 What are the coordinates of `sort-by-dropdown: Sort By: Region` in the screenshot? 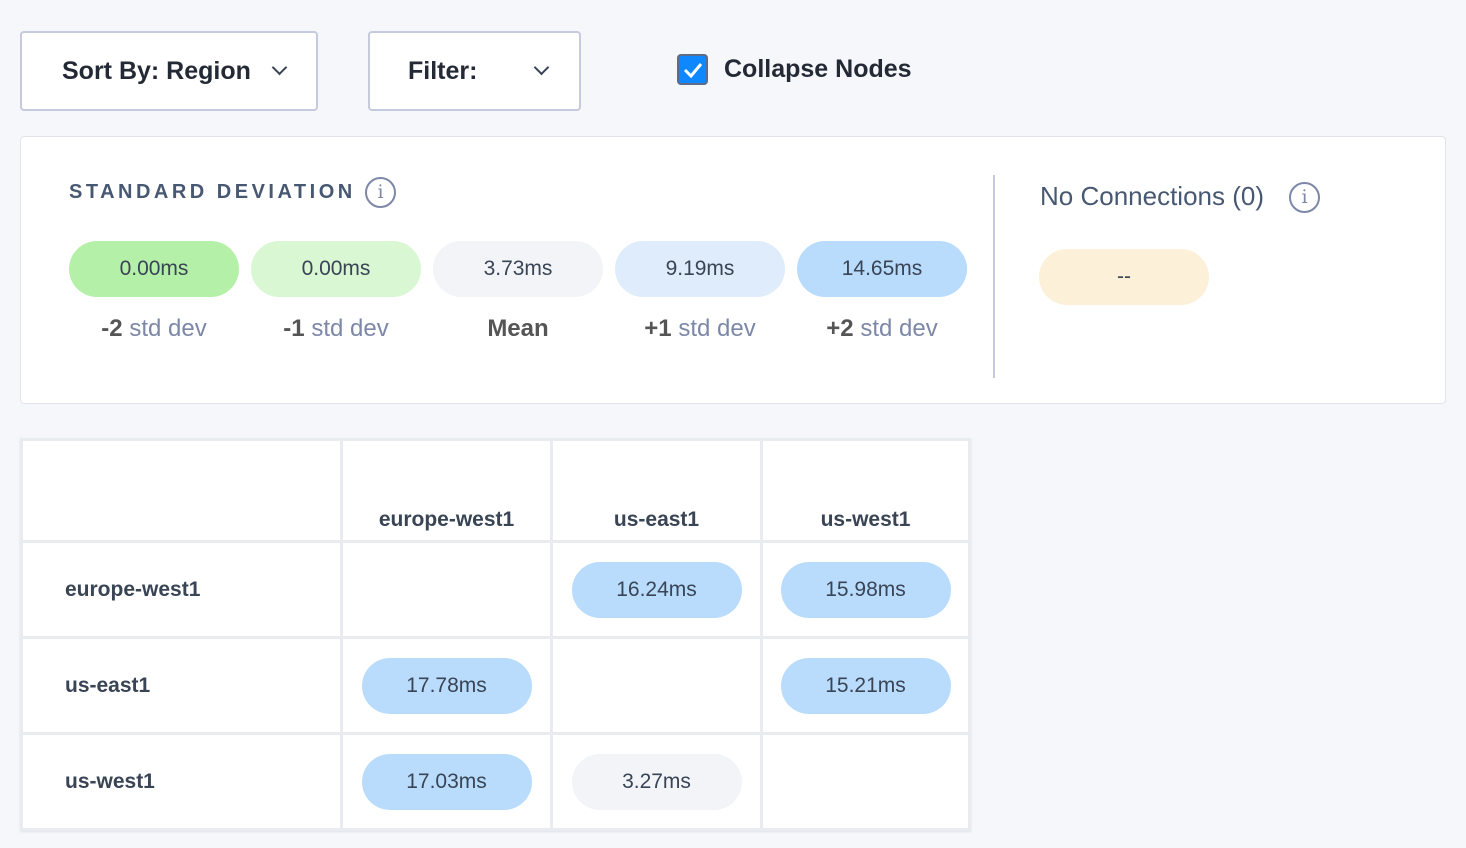 It's located at (169, 71).